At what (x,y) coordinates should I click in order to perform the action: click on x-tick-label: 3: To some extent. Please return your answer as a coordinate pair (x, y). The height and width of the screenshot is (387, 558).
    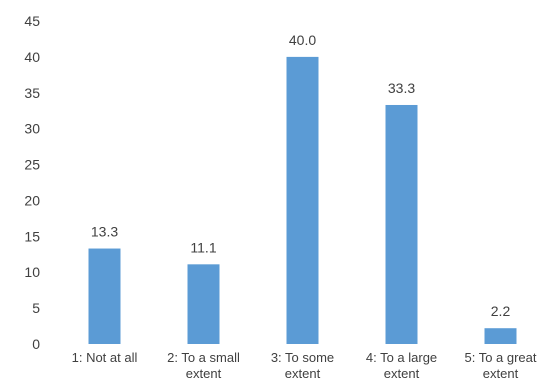
    Looking at the image, I should click on (302, 365).